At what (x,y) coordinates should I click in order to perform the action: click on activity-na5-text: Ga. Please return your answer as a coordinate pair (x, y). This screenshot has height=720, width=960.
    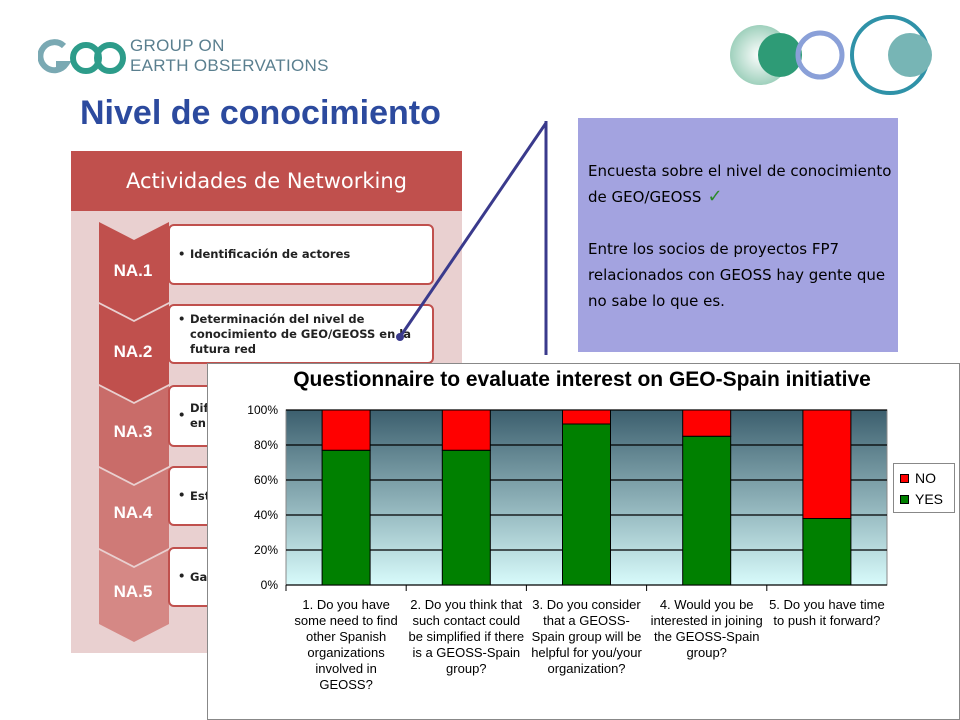
    Looking at the image, I should click on (199, 576).